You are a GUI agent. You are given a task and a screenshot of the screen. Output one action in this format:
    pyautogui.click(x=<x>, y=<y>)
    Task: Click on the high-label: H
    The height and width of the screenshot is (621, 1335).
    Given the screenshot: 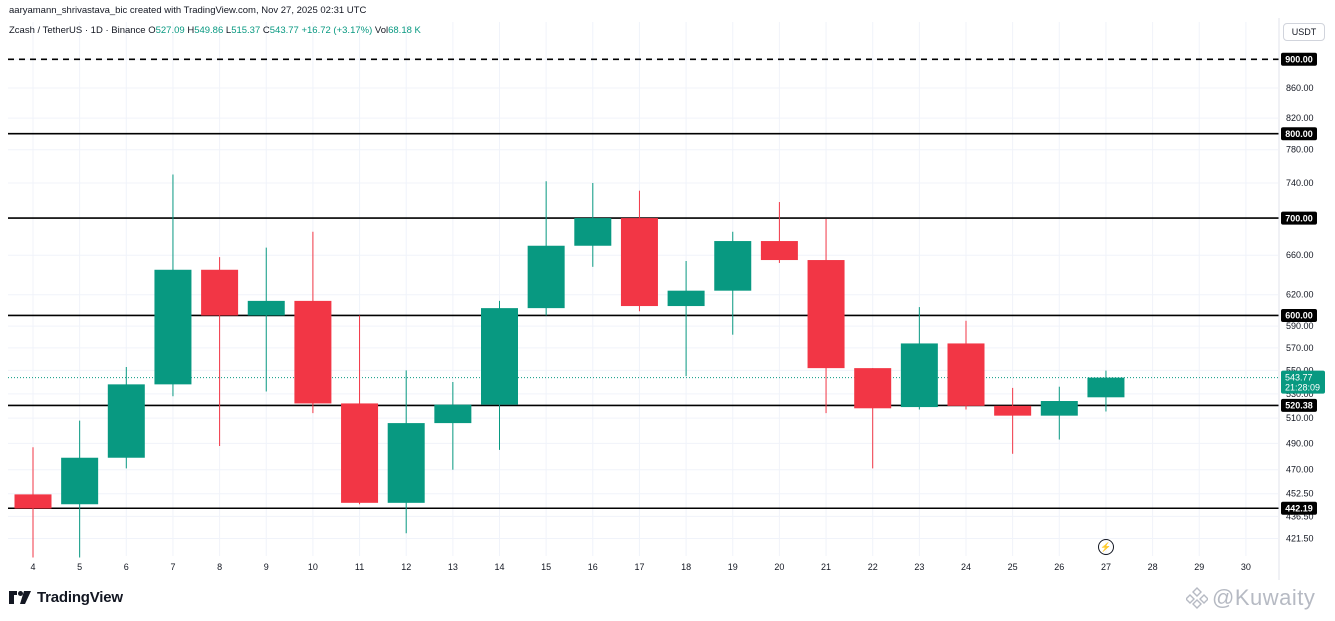 What is the action you would take?
    pyautogui.click(x=191, y=30)
    